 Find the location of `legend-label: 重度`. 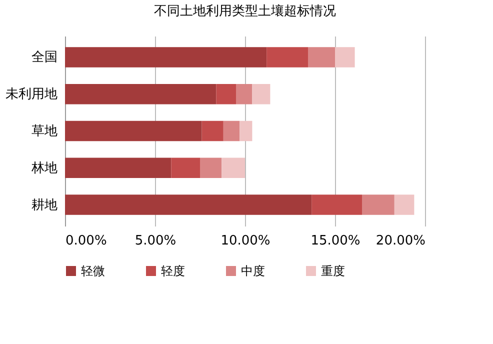

legend-label: 重度 is located at coordinates (333, 271).